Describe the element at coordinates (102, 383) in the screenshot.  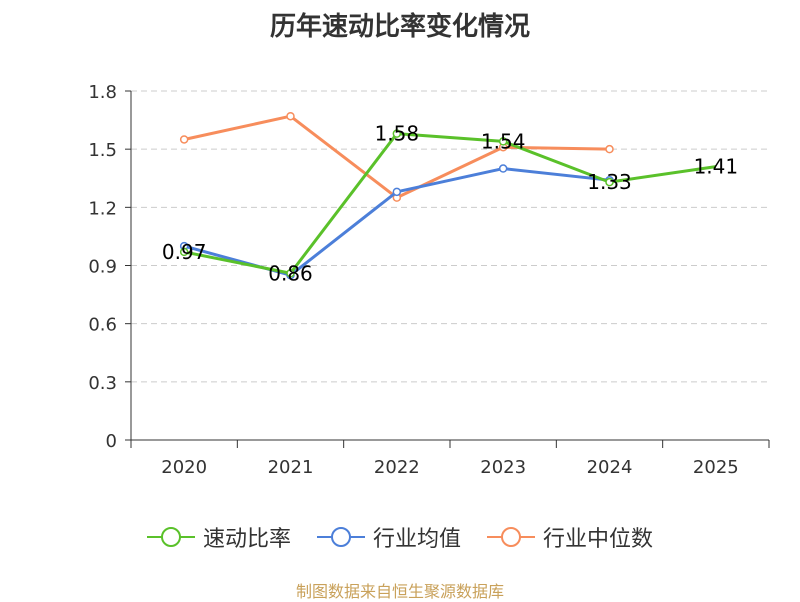
I see `y-tick-label: 0.3` at that location.